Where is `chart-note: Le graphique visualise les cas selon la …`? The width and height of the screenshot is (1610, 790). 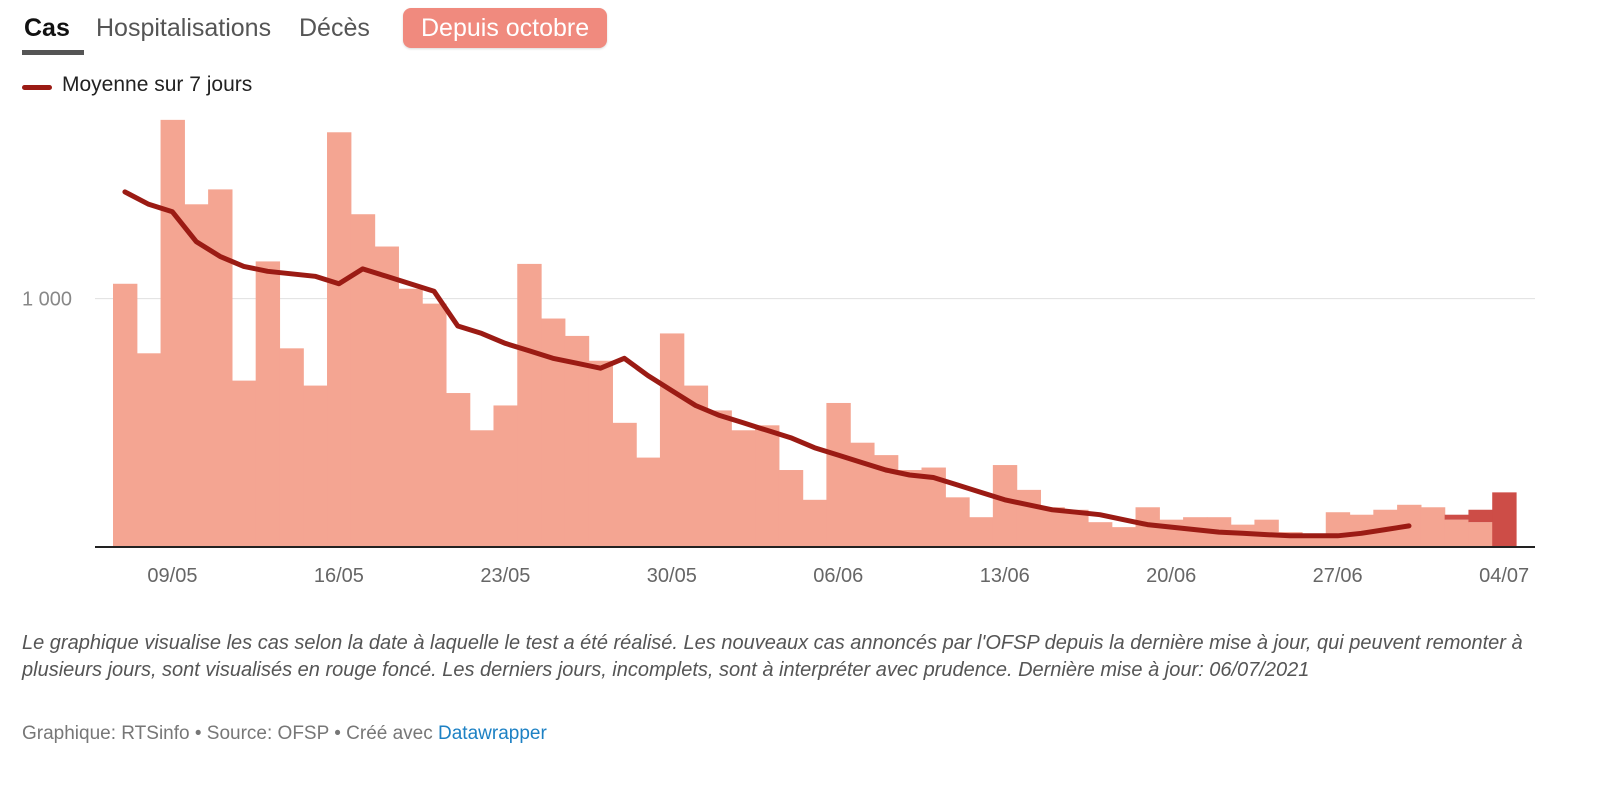
chart-note: Le graphique visualise les cas selon la … is located at coordinates (772, 656).